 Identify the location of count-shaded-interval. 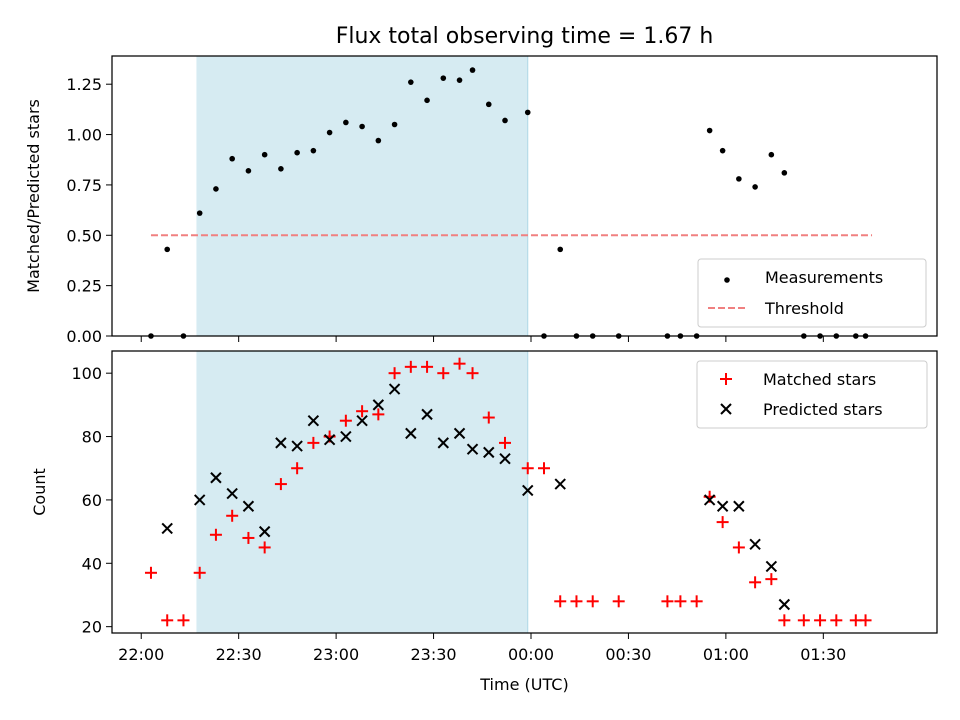
(362, 492).